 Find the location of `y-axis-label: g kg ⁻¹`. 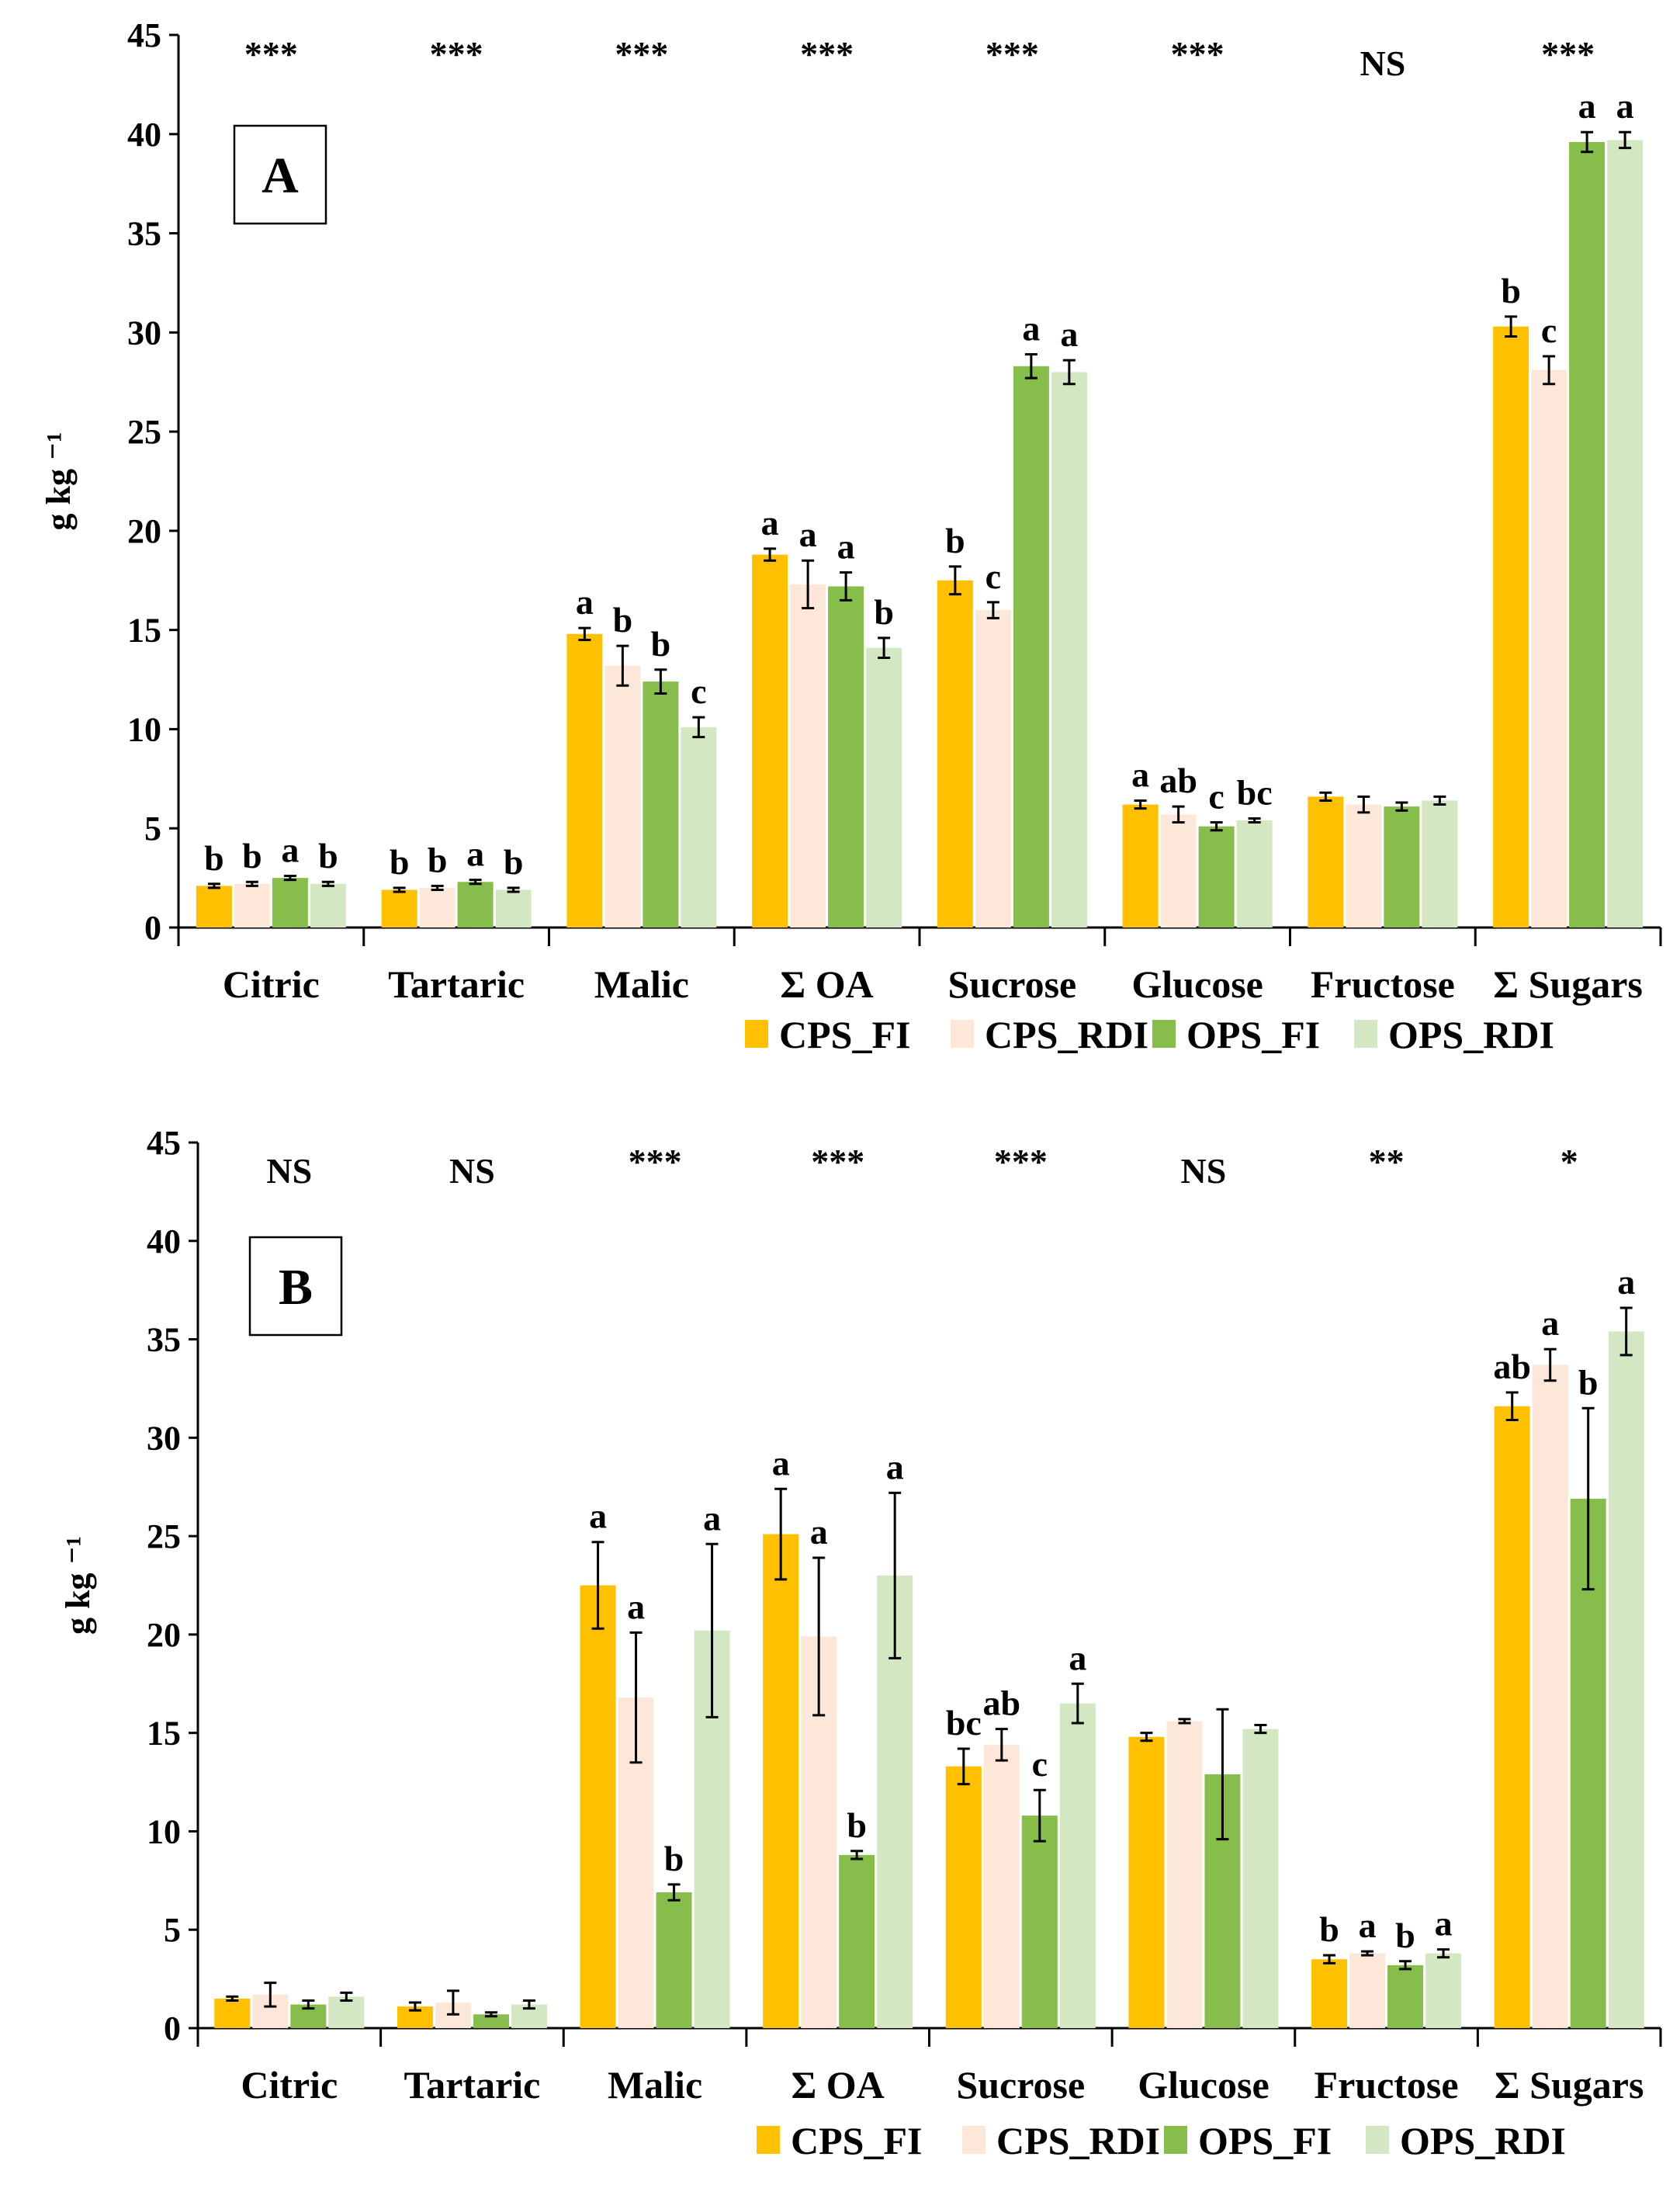

y-axis-label: g kg ⁻¹ is located at coordinates (78, 1585).